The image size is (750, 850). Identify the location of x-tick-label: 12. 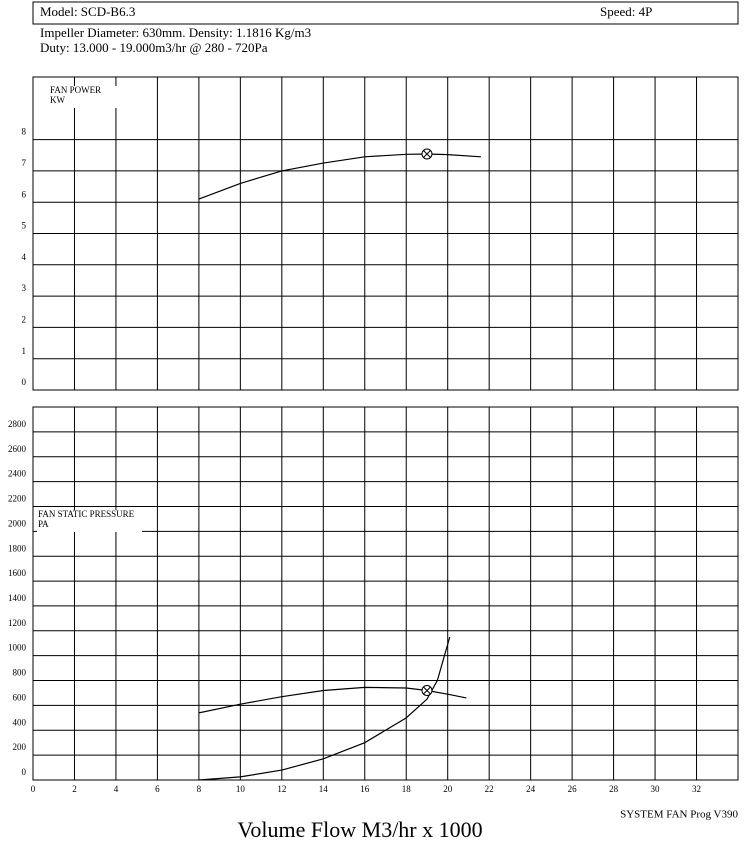
(281, 789).